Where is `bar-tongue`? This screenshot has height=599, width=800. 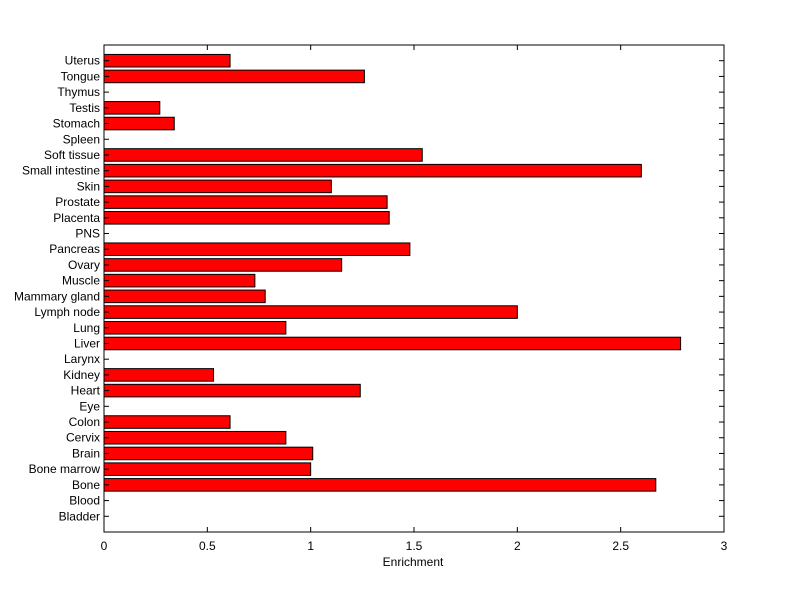 bar-tongue is located at coordinates (234, 76).